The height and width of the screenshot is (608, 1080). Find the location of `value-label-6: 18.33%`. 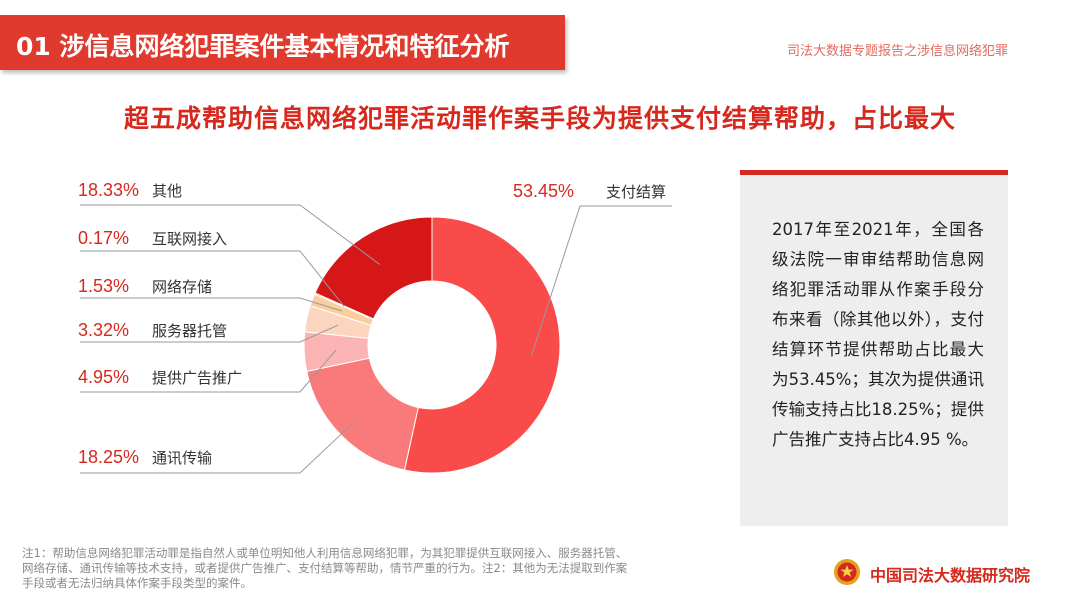

value-label-6: 18.33% is located at coordinates (108, 190).